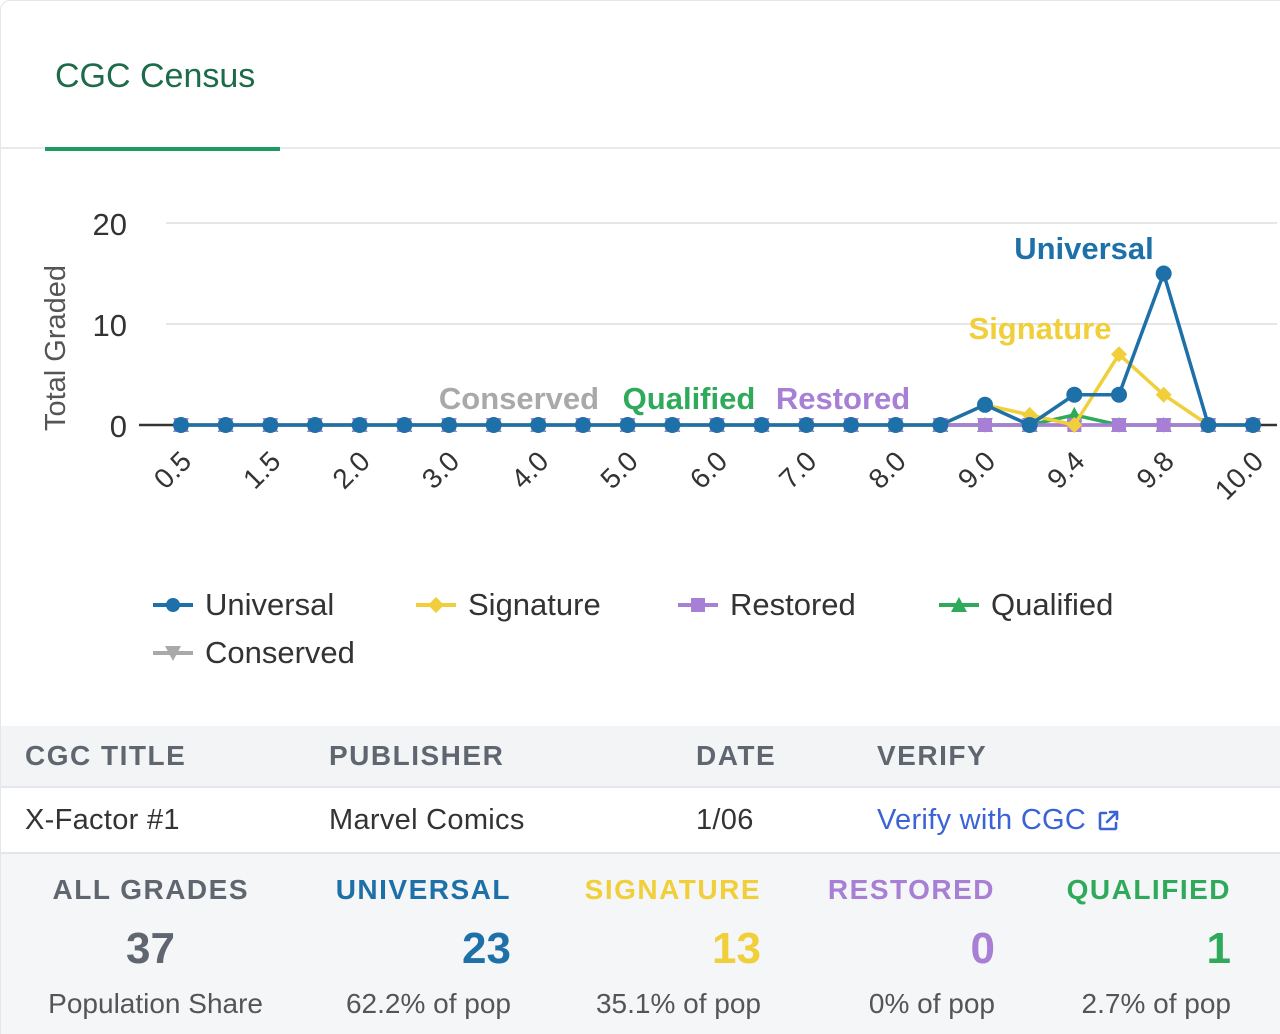 This screenshot has height=1034, width=1280. Describe the element at coordinates (959, 604) in the screenshot. I see `triangle-marker-icon` at that location.